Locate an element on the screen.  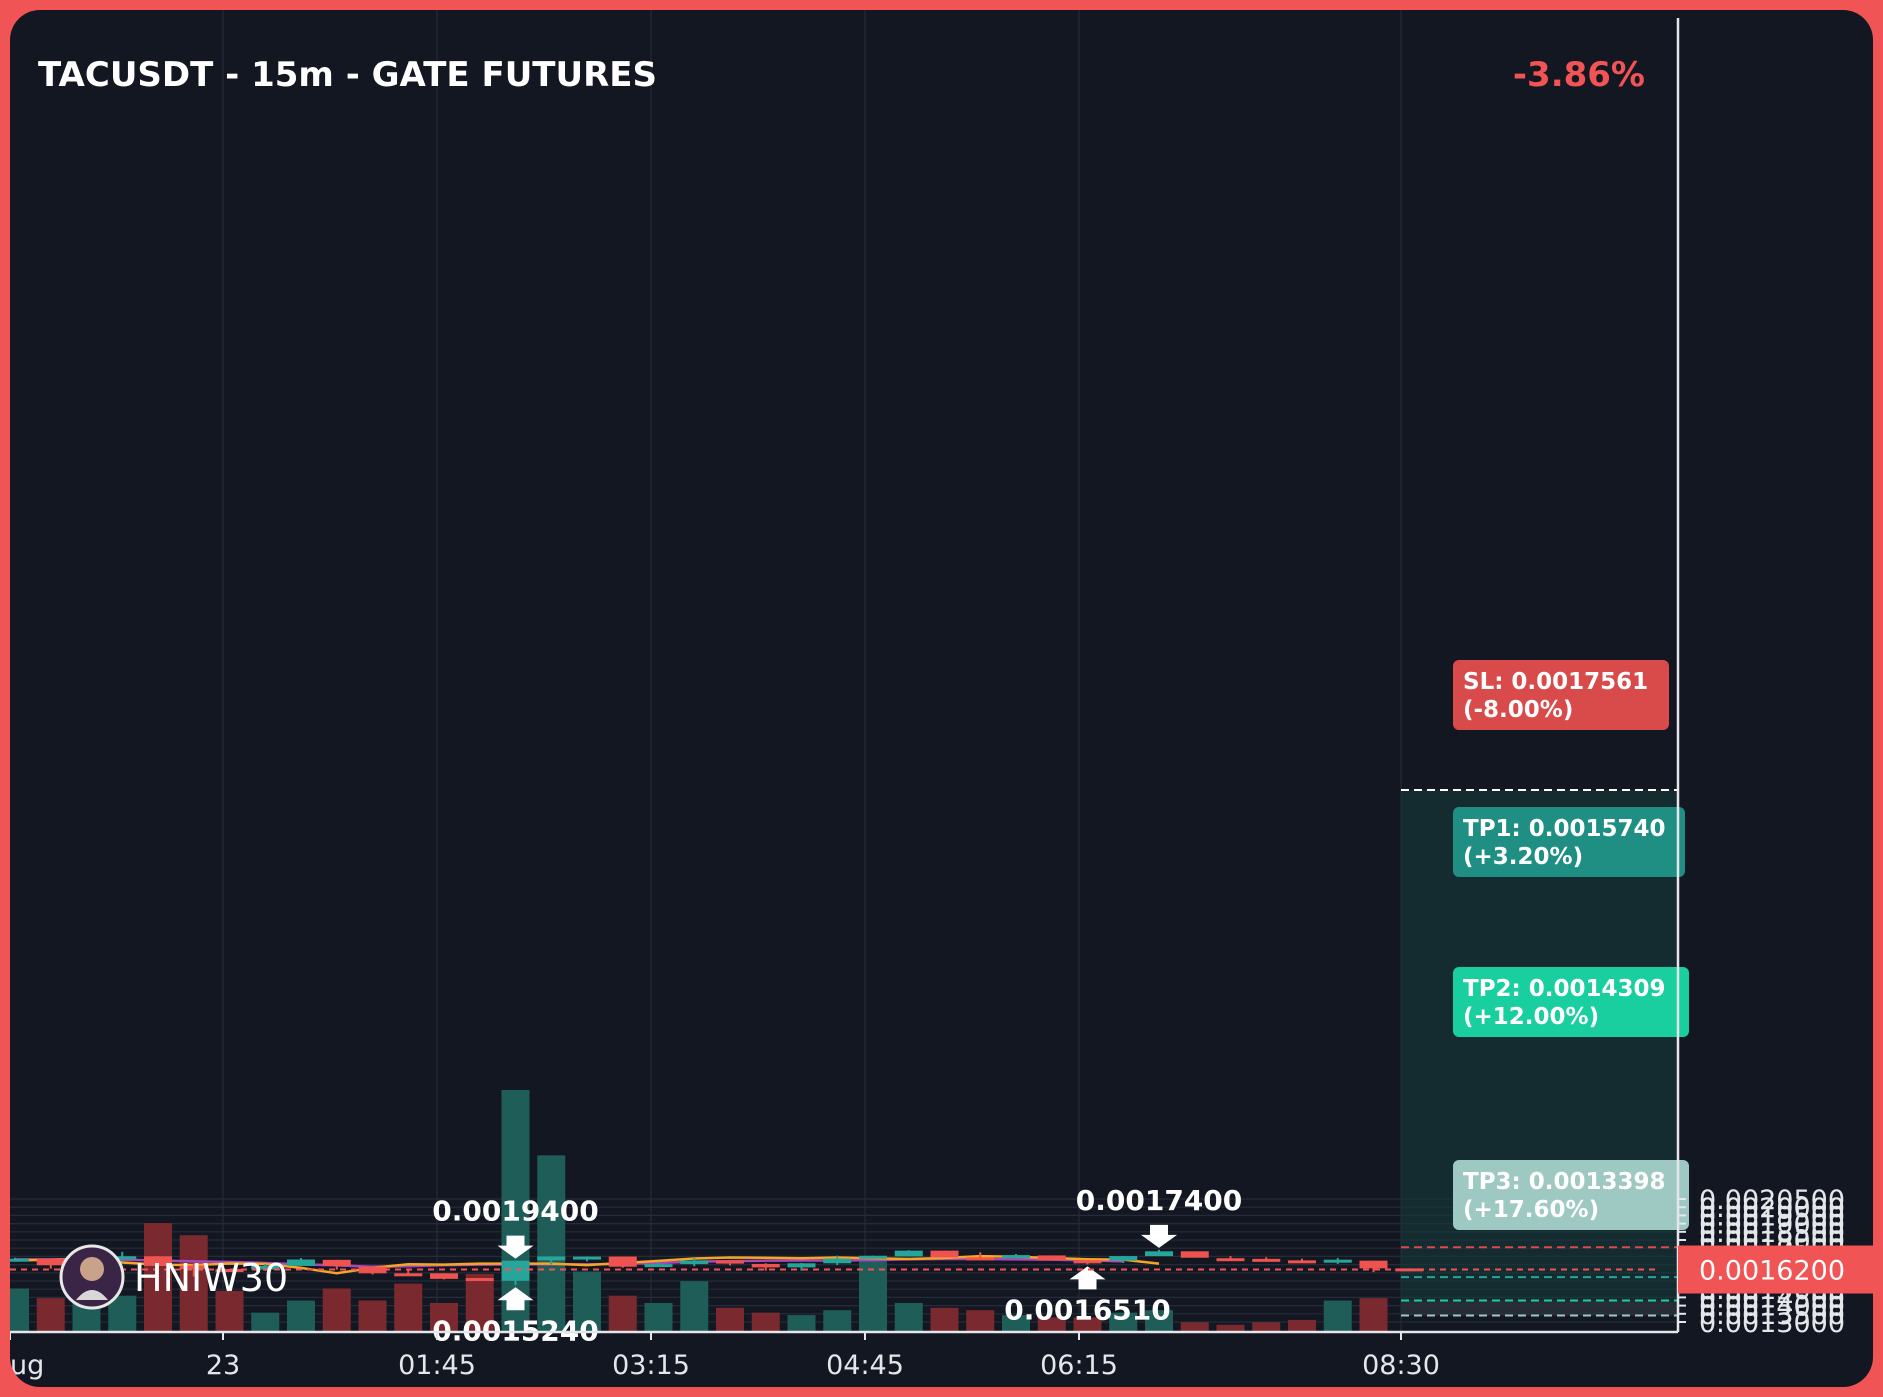
sl-percent: (-8.00%) is located at coordinates (1518, 710).